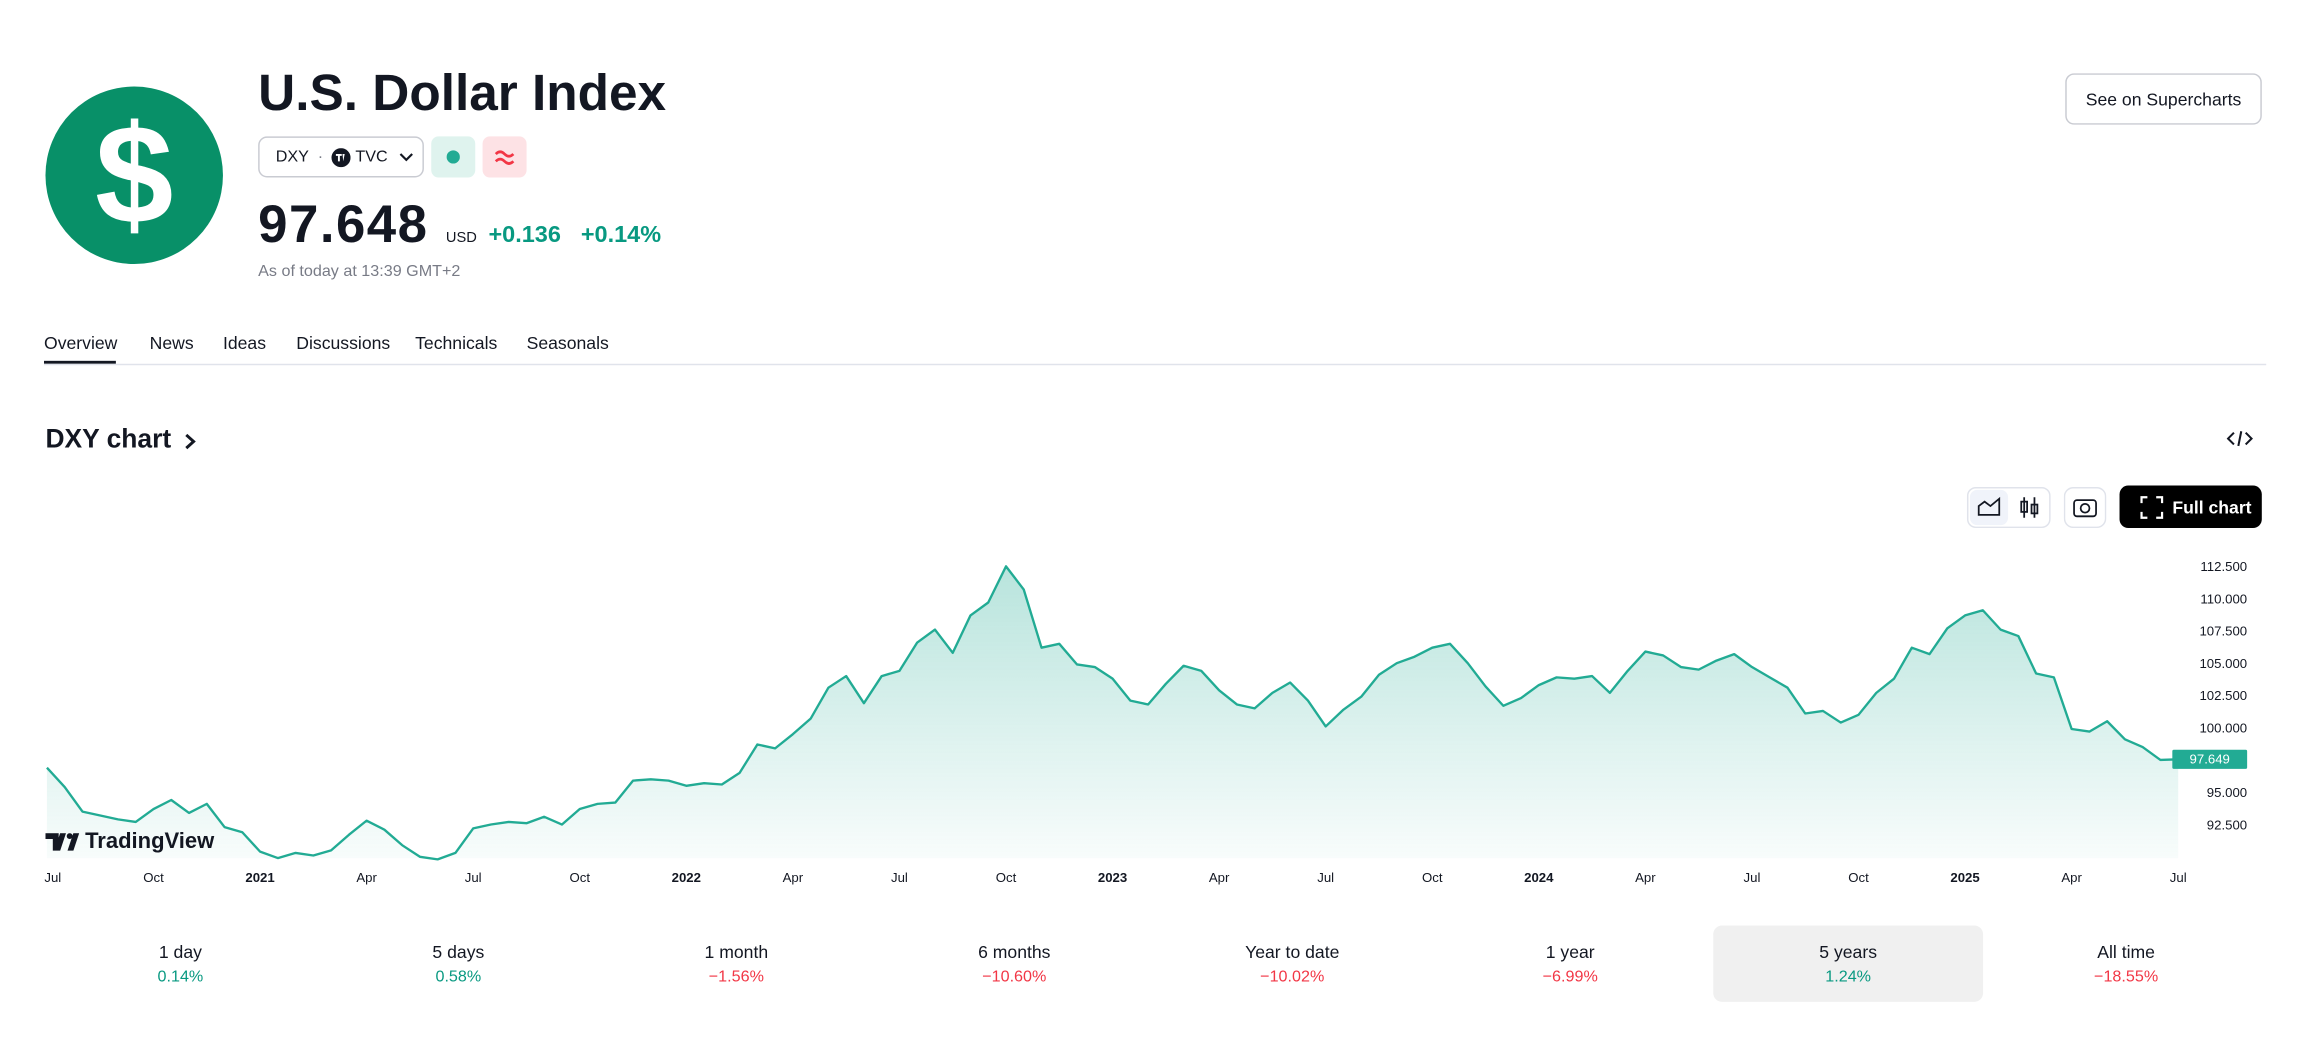 The image size is (2300, 1050). I want to click on last-value-box, so click(2210, 759).